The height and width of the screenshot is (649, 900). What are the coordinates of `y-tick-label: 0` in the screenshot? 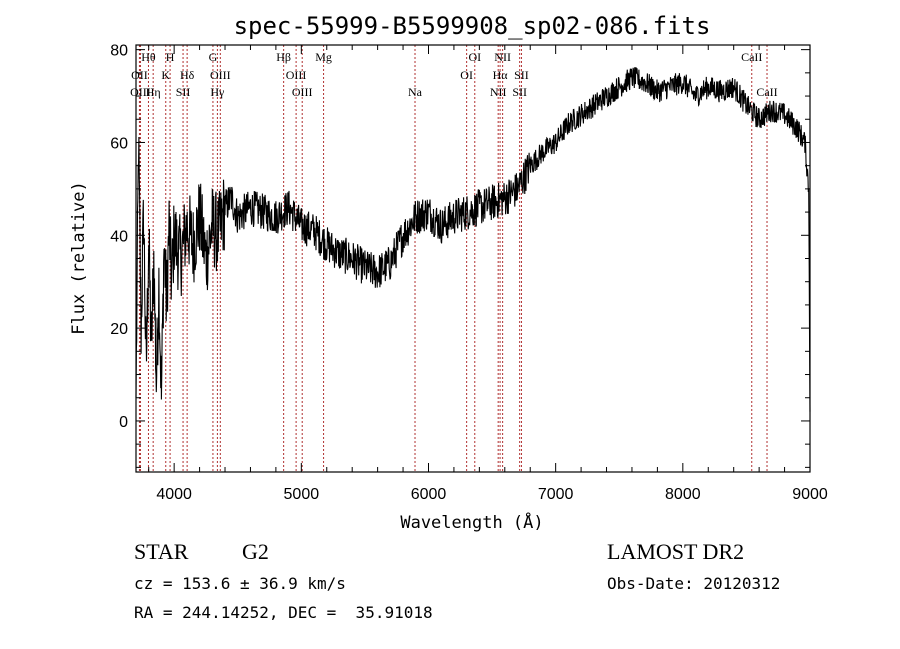 It's located at (123, 422).